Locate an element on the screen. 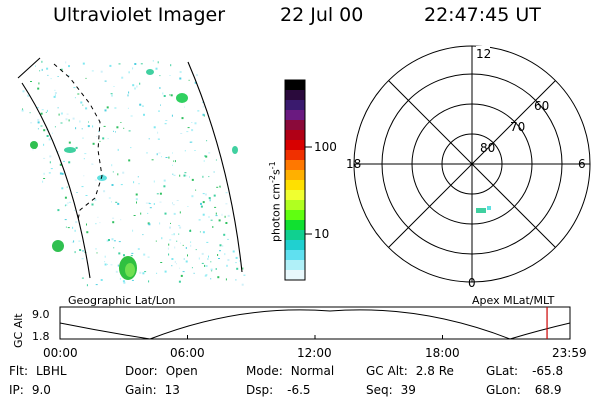 This screenshot has width=600, height=400. lat-label-70: 70 is located at coordinates (517, 127).